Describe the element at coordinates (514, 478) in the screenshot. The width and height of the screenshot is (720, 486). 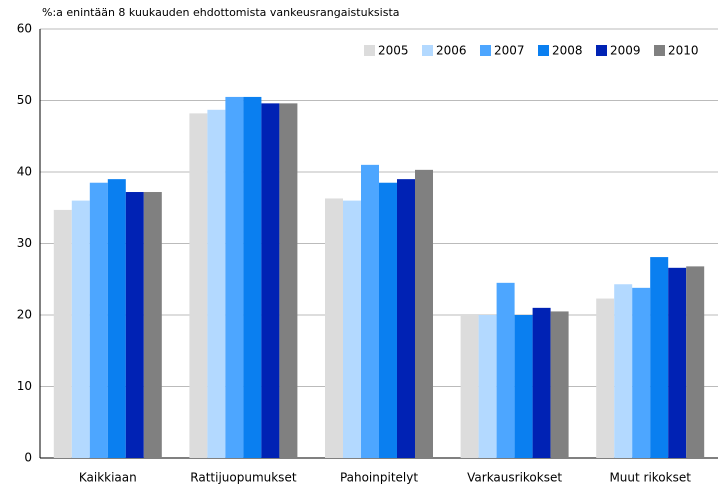
I see `x-tick-label: Varkausrikokset` at that location.